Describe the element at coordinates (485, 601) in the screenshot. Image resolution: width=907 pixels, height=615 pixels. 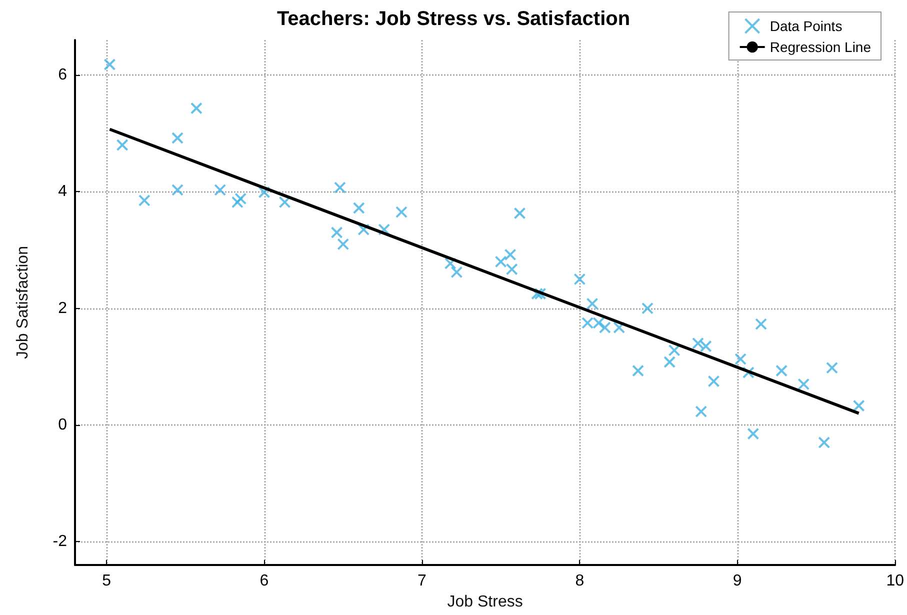
I see `x-axis-title: Job Stress` at that location.